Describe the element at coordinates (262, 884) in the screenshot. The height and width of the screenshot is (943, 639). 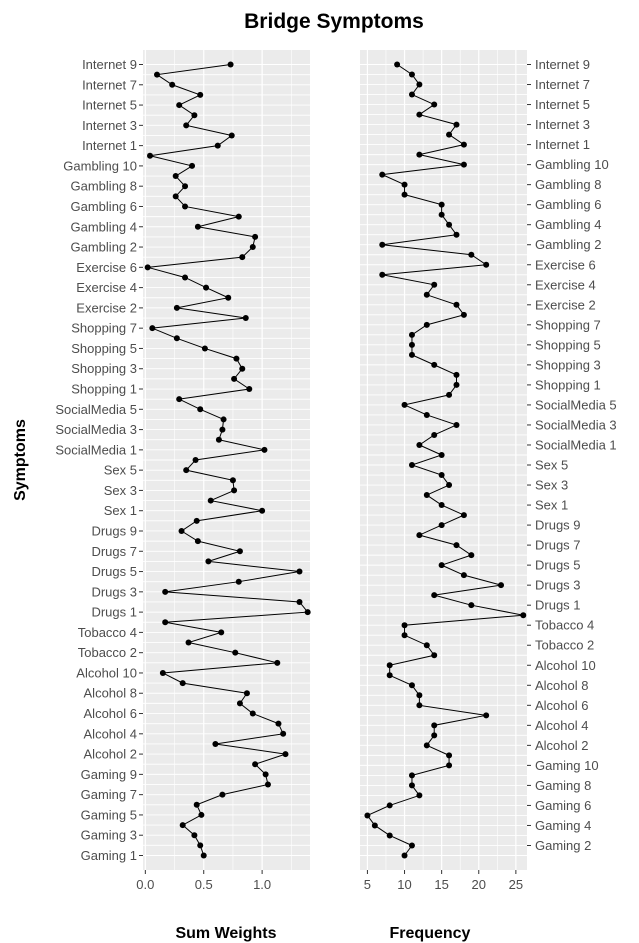
I see `x-tick-label: 1.0` at that location.